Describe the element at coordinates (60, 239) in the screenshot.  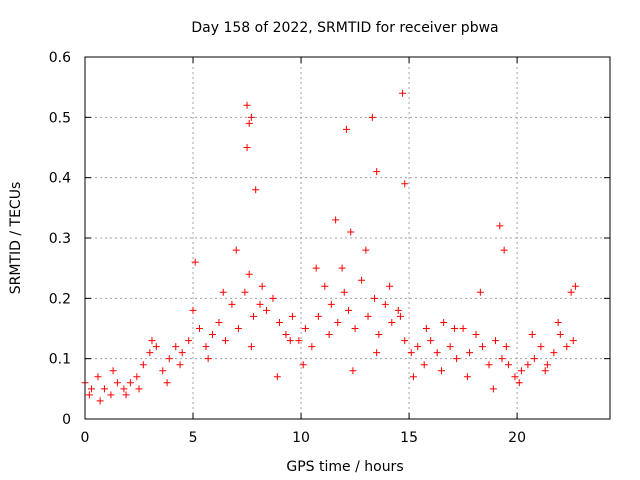
I see `y-tick-label: 0.3` at that location.